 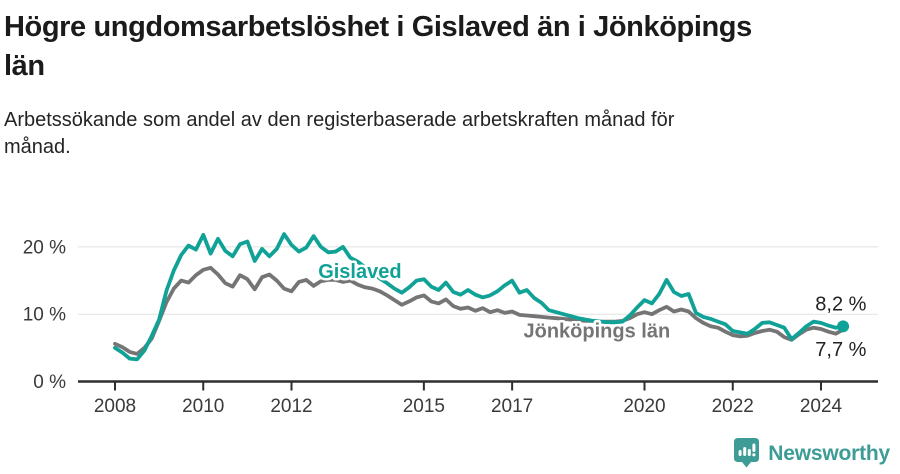 I want to click on y-axis-label-0: 0 %, so click(x=49, y=382).